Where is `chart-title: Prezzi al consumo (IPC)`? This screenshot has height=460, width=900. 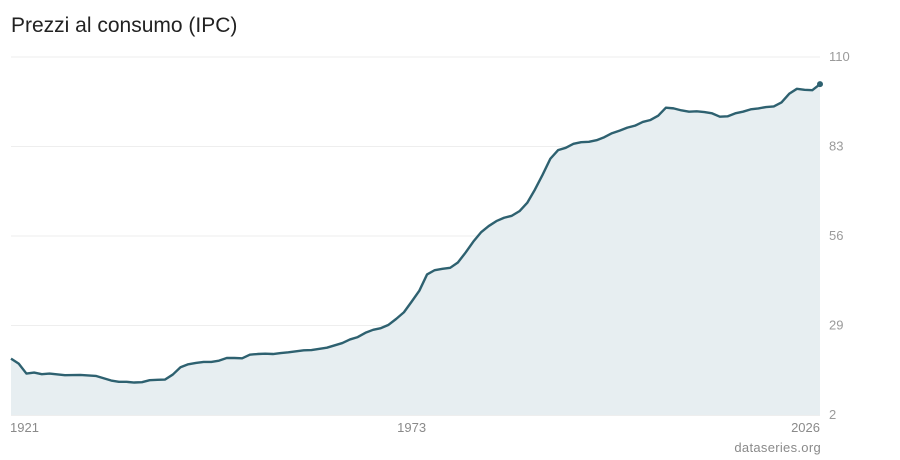
chart-title: Prezzi al consumo (IPC) is located at coordinates (124, 25).